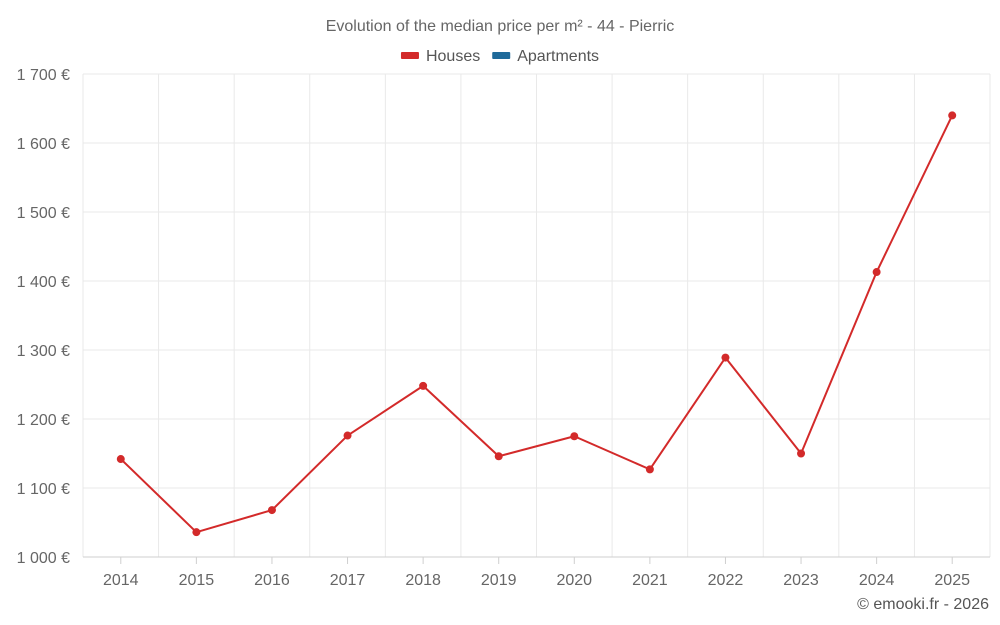 The height and width of the screenshot is (625, 1000). Describe the element at coordinates (650, 580) in the screenshot. I see `x-tick-label: 2021` at that location.